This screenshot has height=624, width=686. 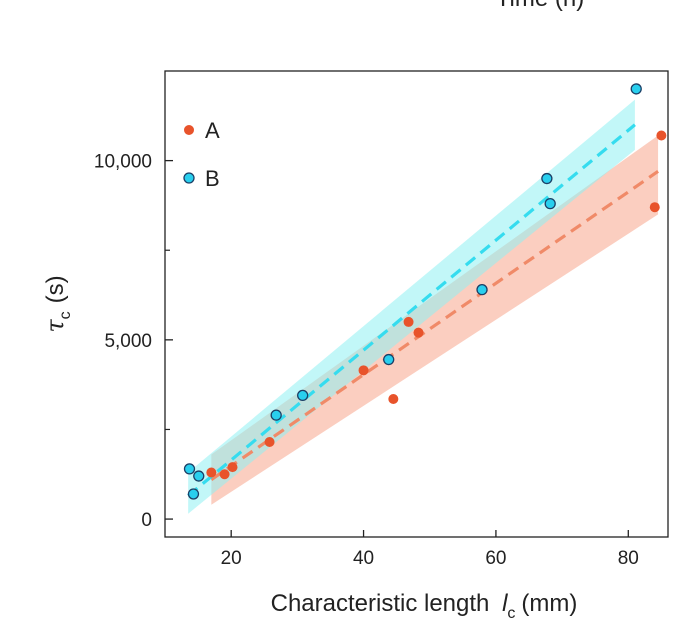 I want to click on x-axis-label-unit: (mm), so click(x=549, y=603).